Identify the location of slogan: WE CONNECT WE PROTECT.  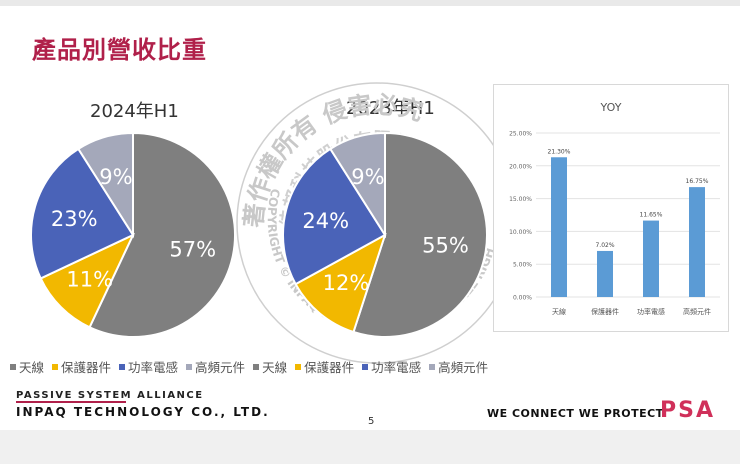
(575, 413).